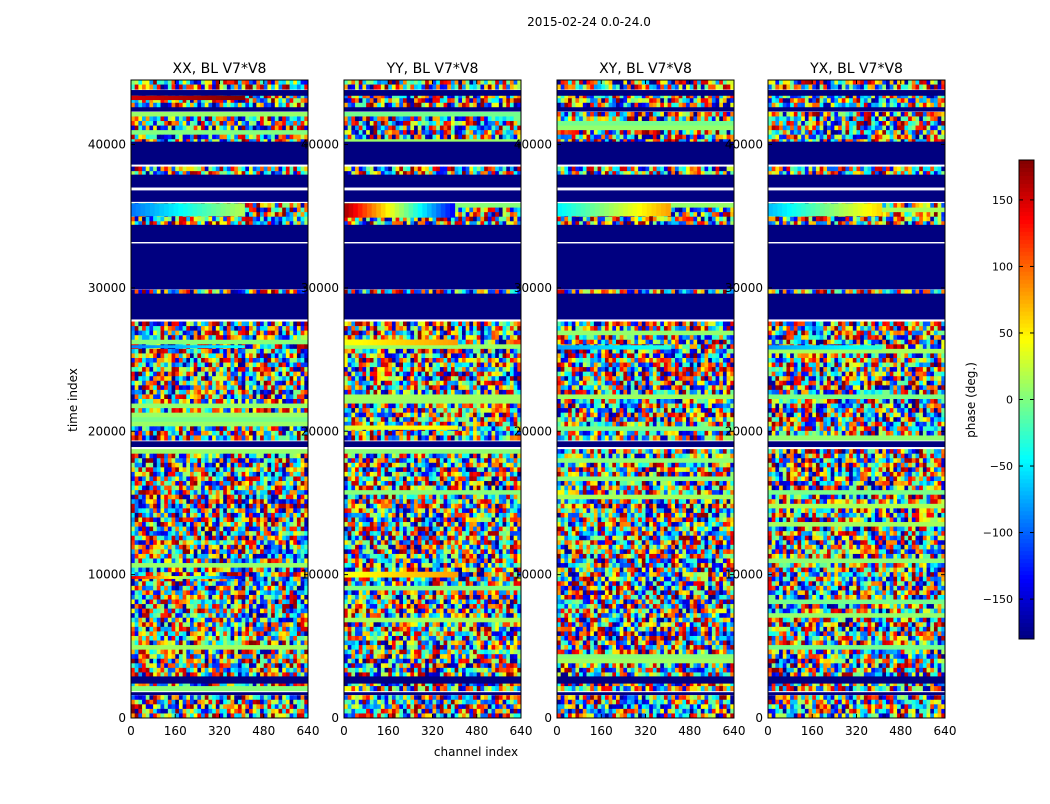 The height and width of the screenshot is (804, 1050). I want to click on colorbar-tick-label: −100, so click(998, 533).